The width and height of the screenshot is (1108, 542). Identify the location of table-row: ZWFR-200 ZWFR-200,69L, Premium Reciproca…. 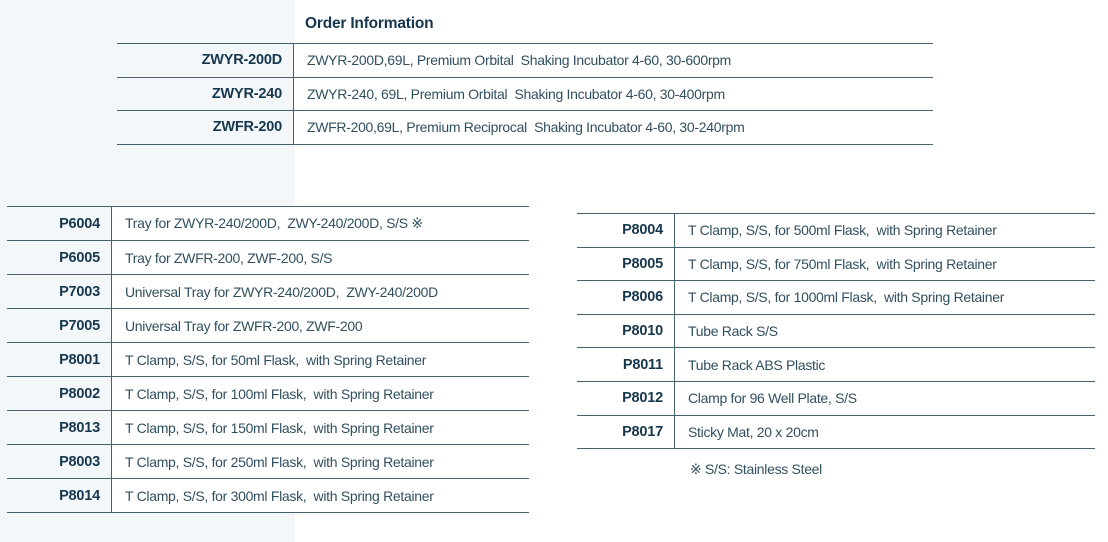
(525, 127).